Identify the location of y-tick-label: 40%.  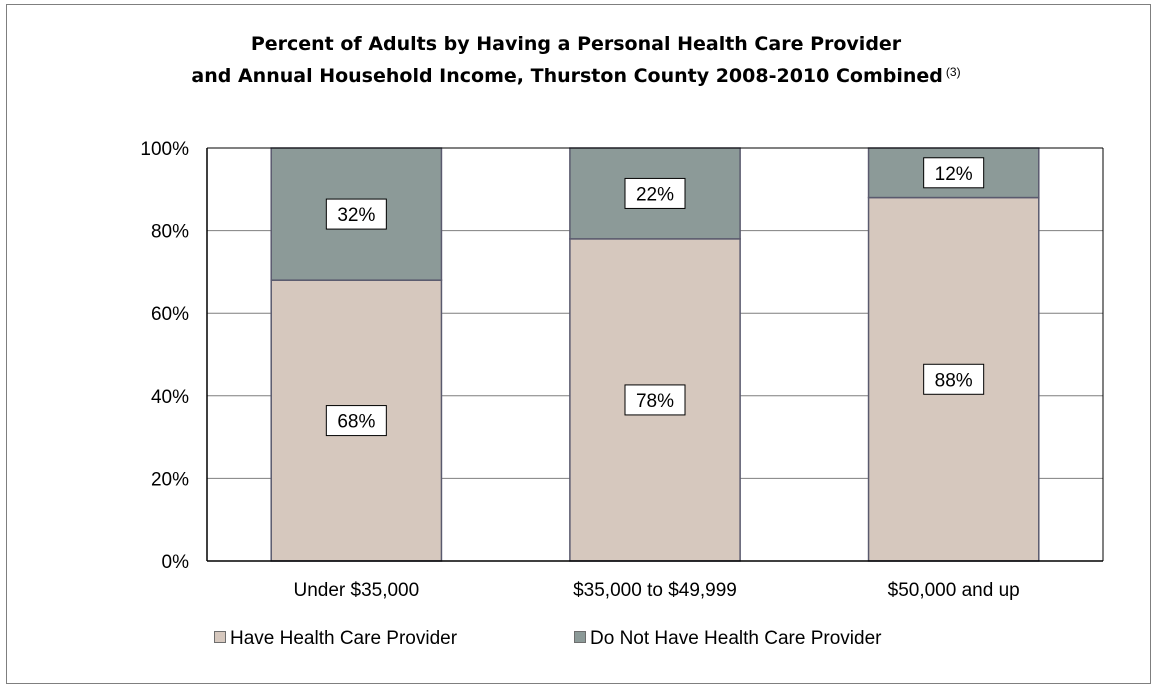
(170, 397).